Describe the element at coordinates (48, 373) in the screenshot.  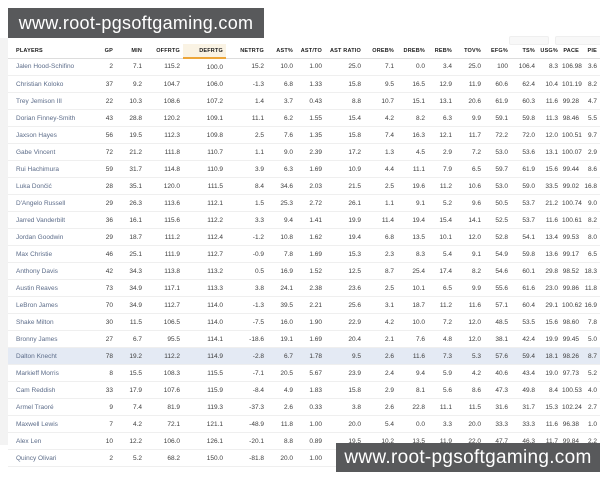
I see `player-link: Markieff Morris` at that location.